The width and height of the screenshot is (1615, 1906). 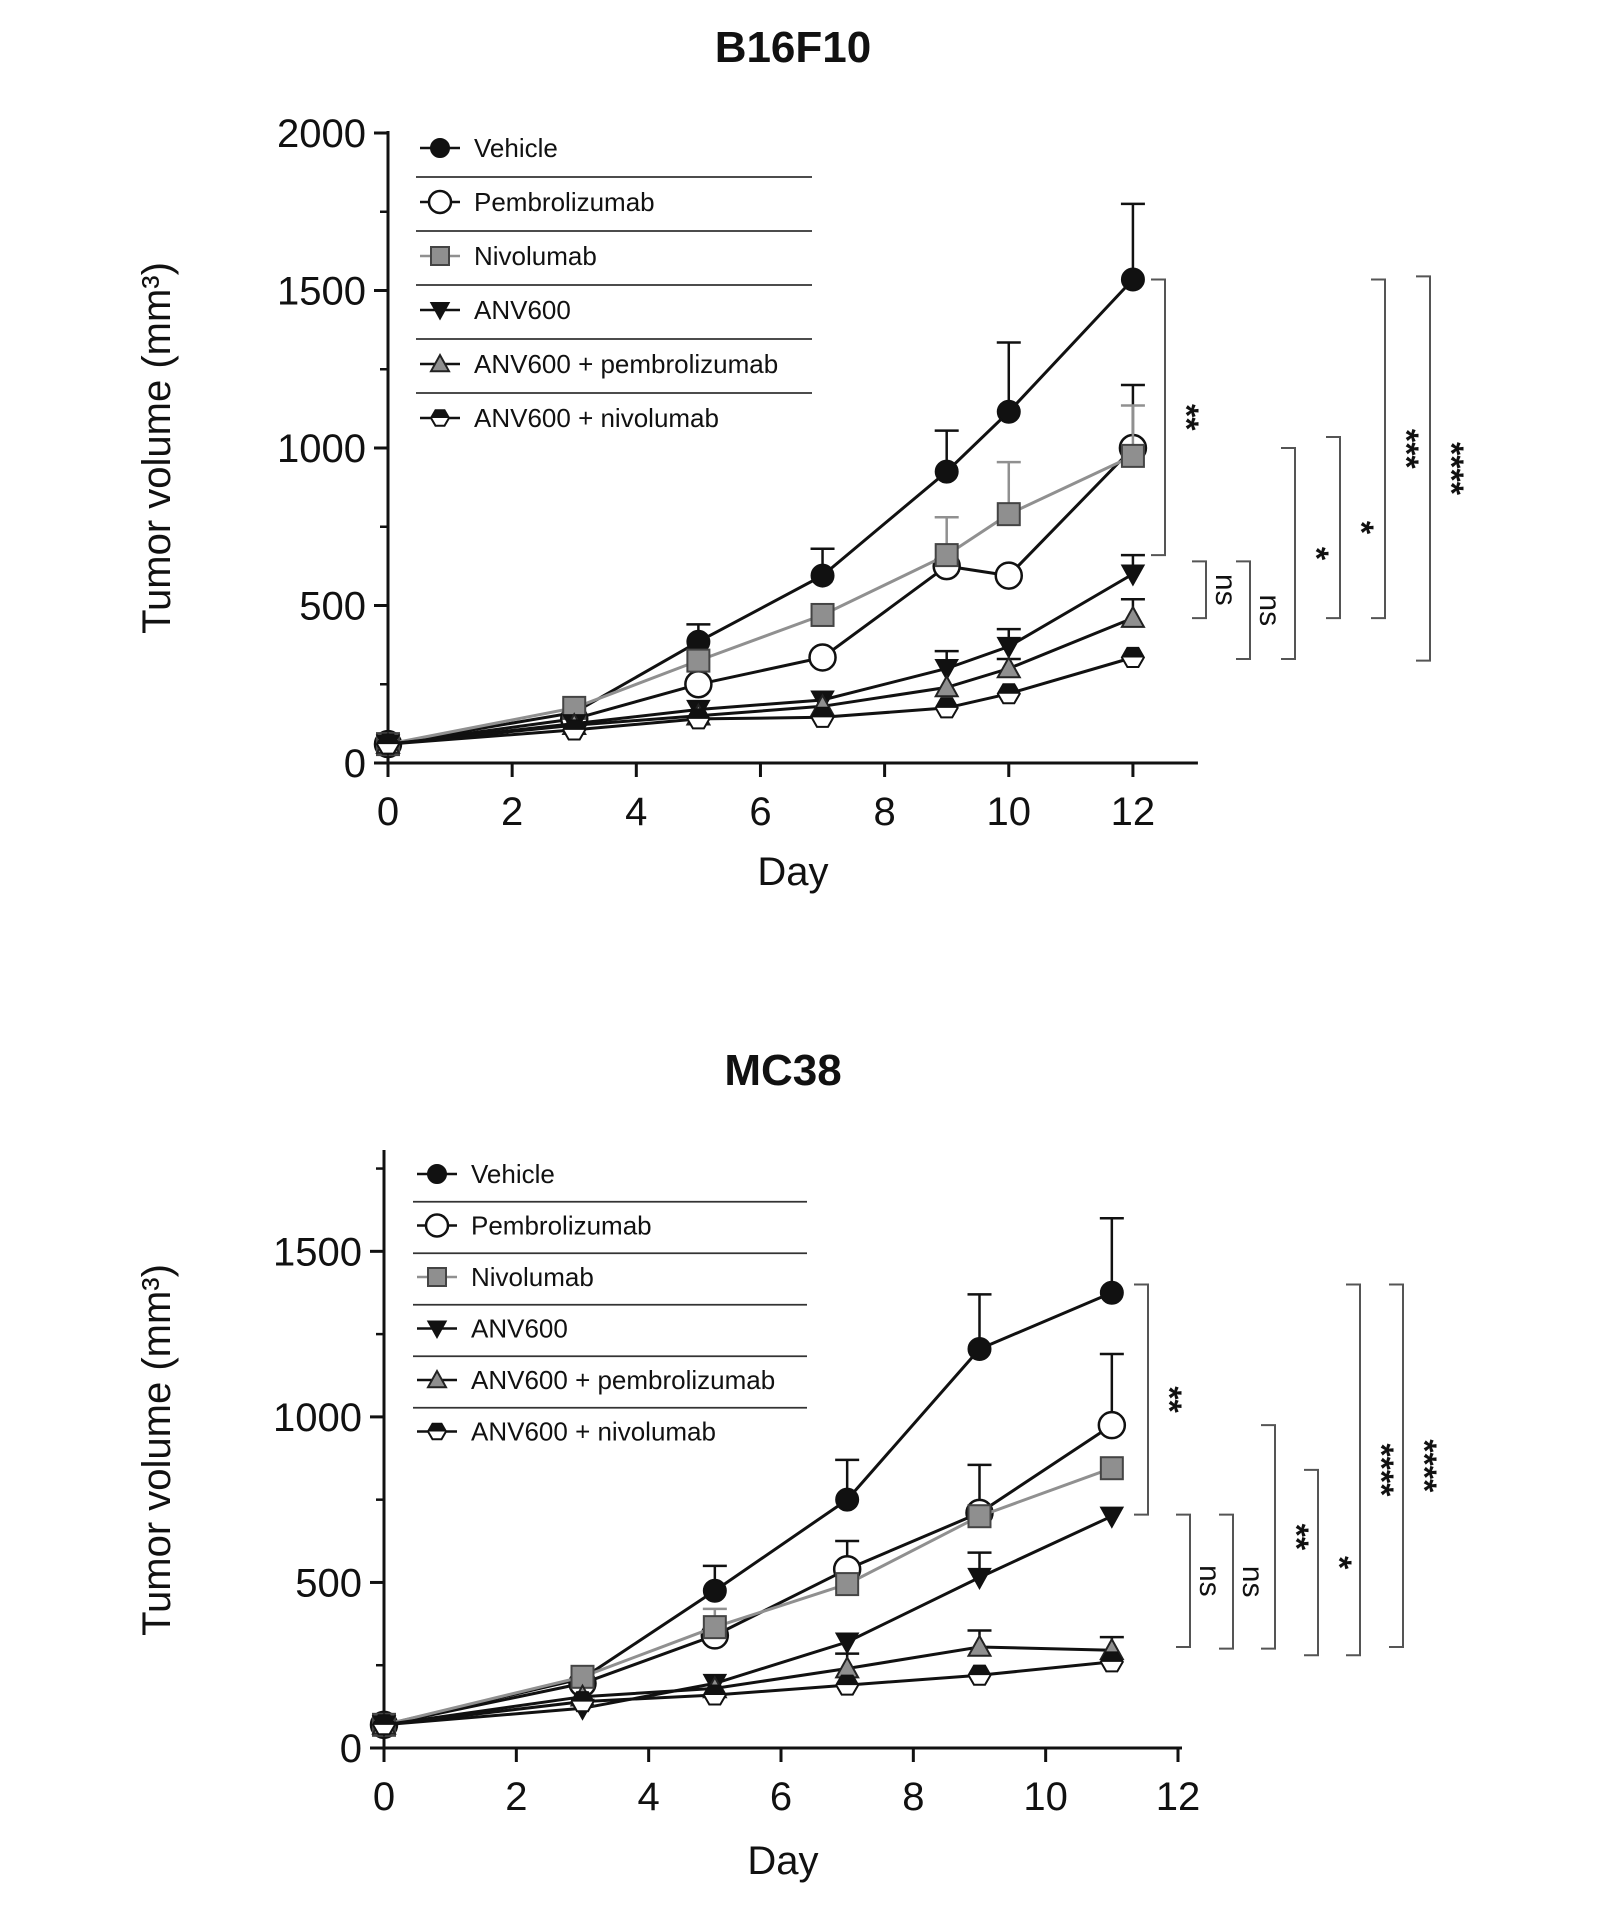 What do you see at coordinates (747, 1686) in the screenshot?
I see `series-line-anv600-pembrolizumab` at bounding box center [747, 1686].